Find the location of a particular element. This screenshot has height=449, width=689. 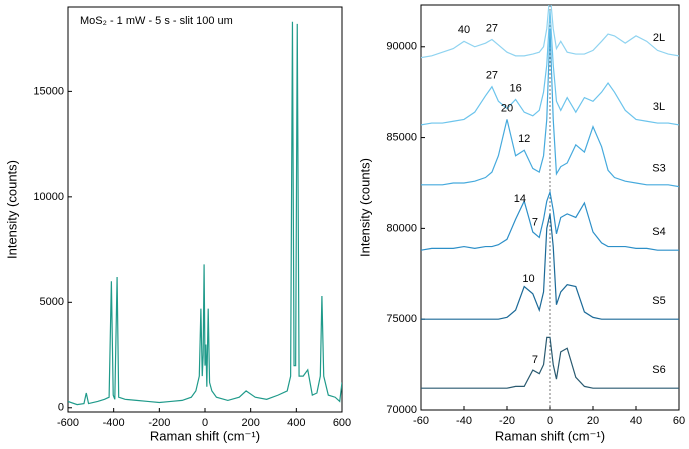

x-tick-label: 20 is located at coordinates (593, 421).